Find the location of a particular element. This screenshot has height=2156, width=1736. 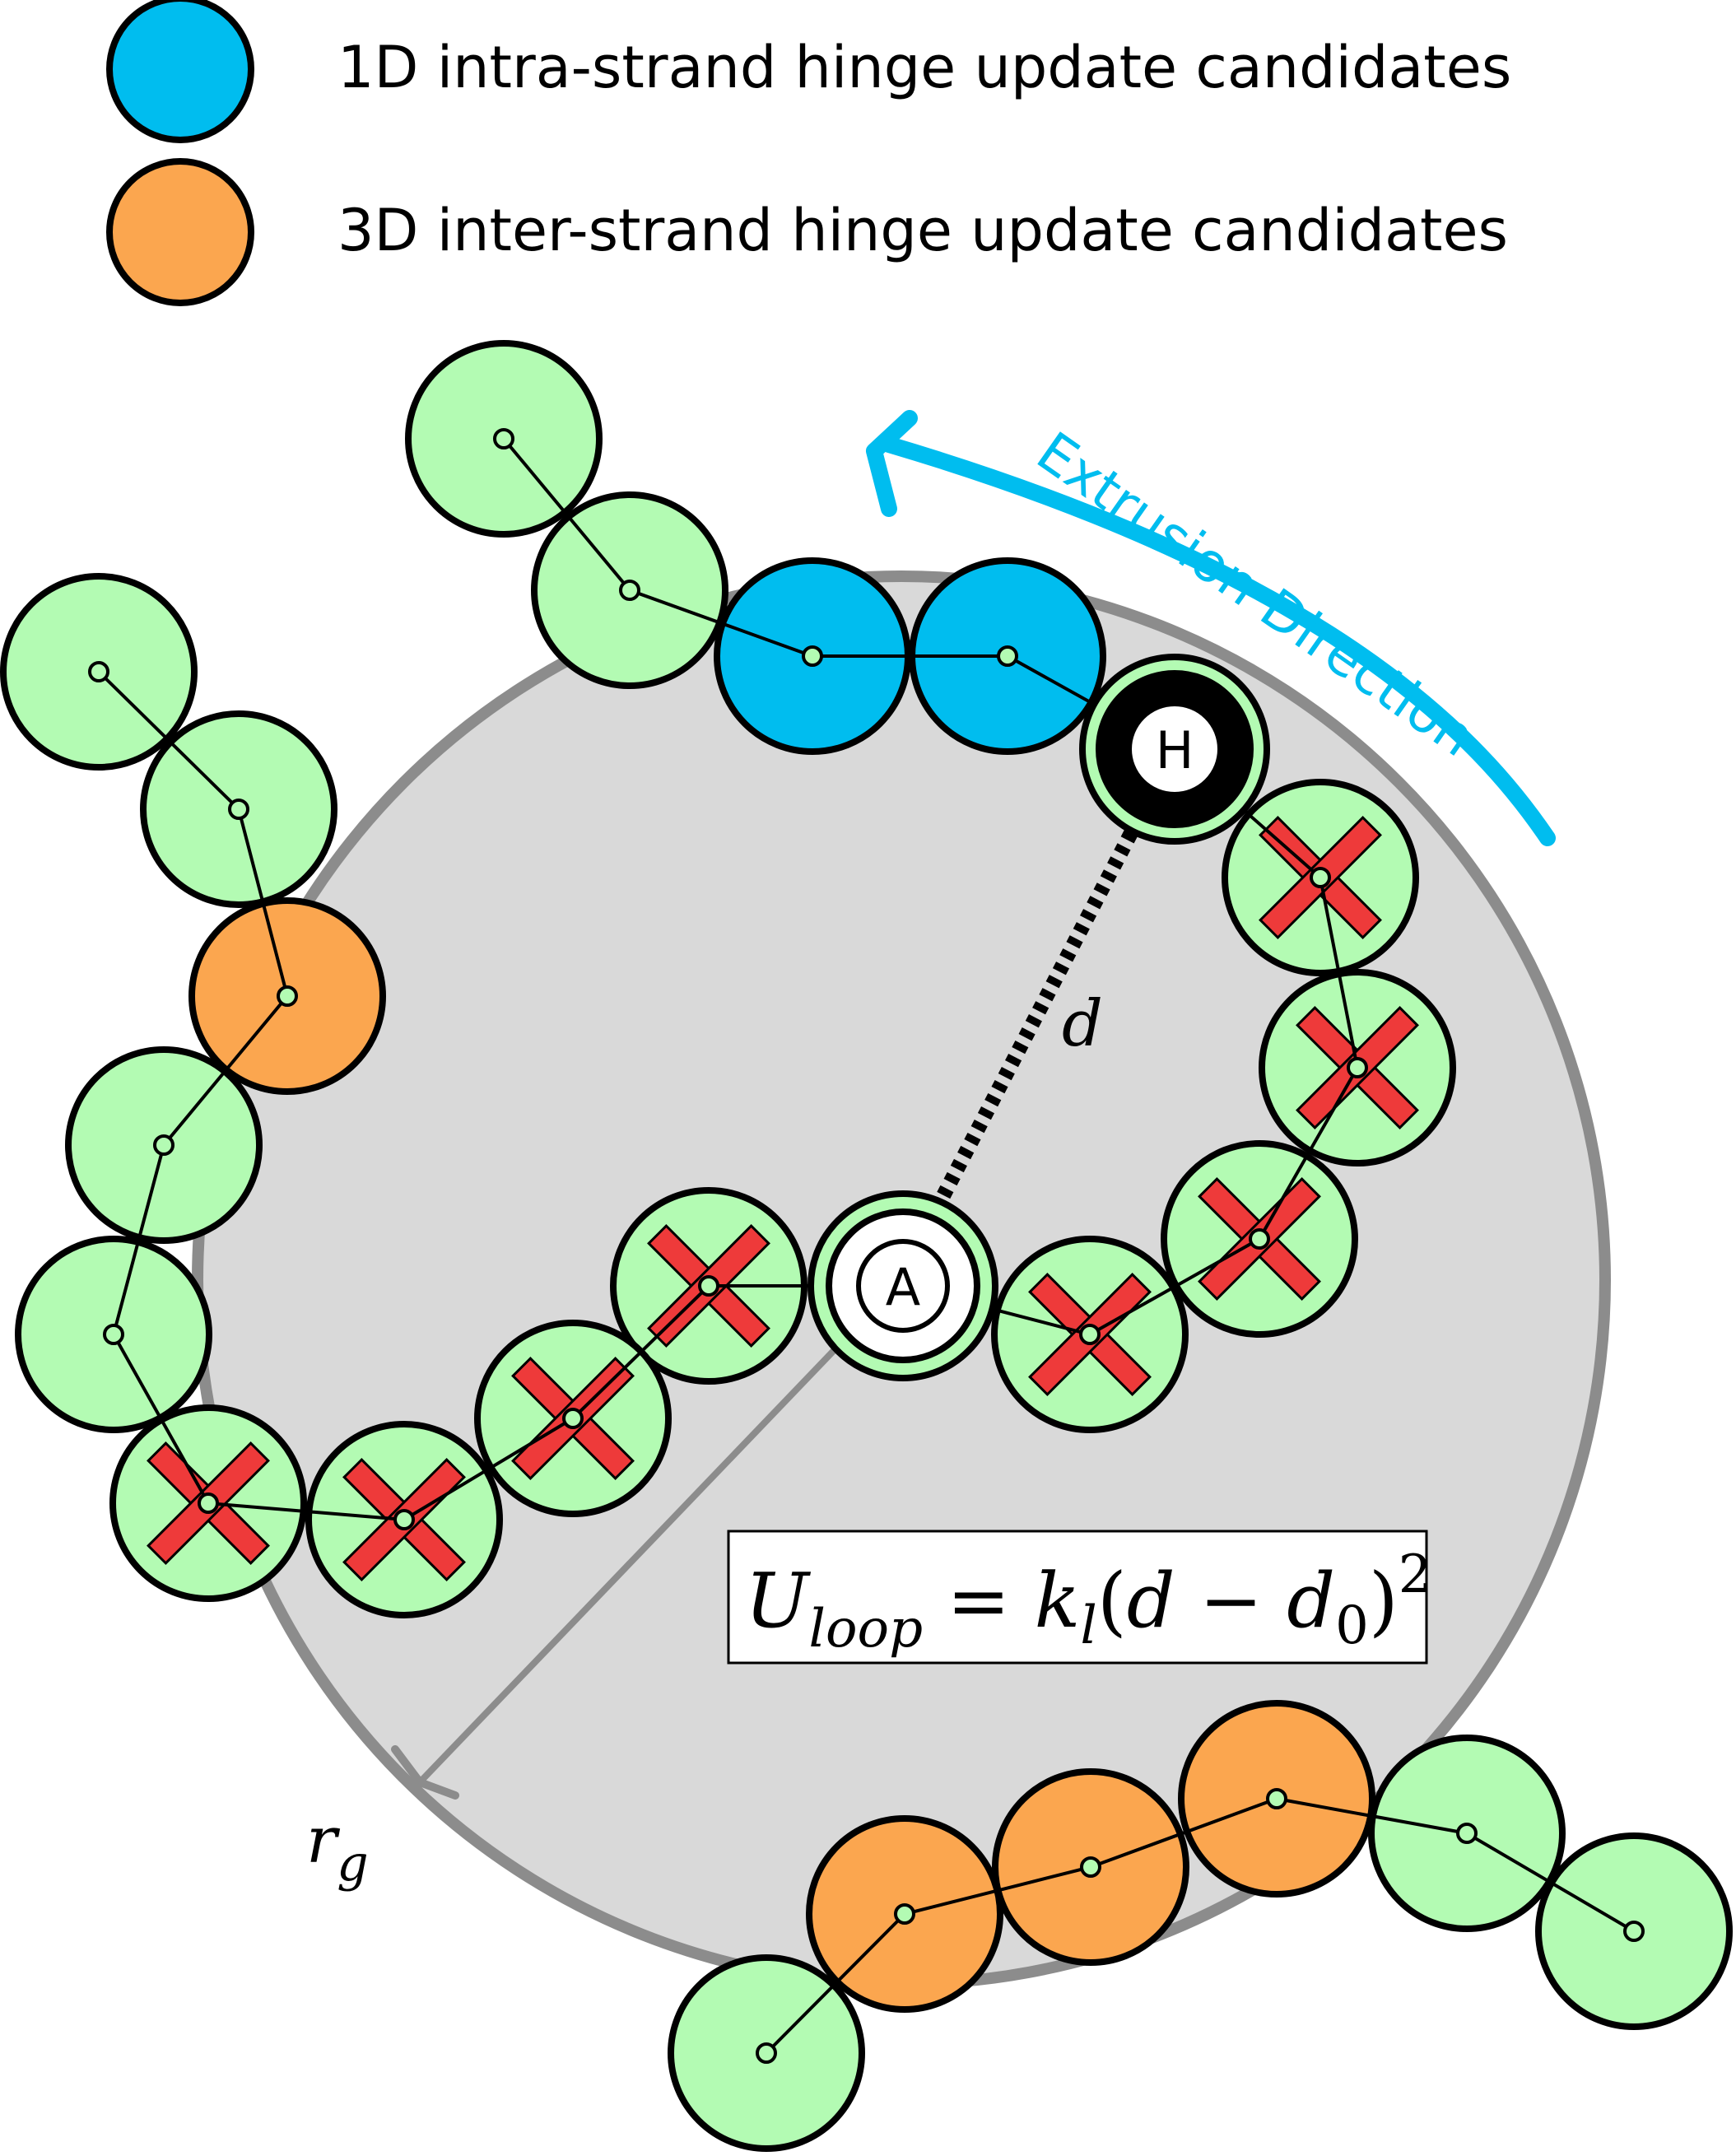

anchor-bead: A is located at coordinates (902, 1285).